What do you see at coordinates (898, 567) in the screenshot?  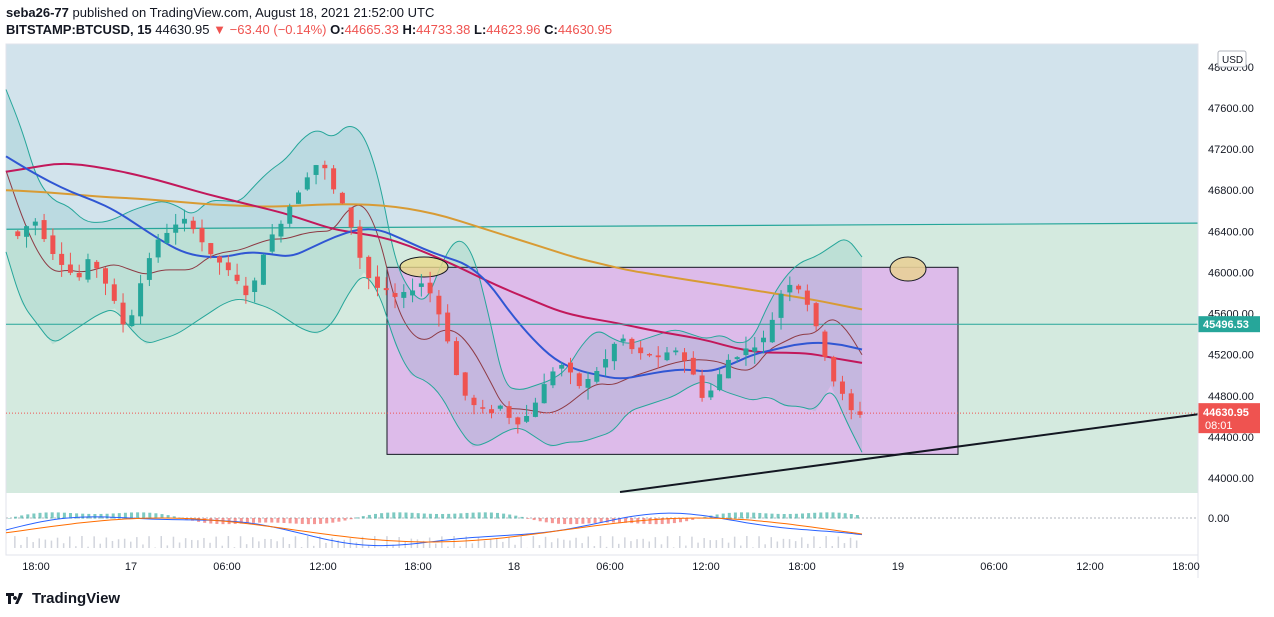 I see `x-tick-label: 19` at bounding box center [898, 567].